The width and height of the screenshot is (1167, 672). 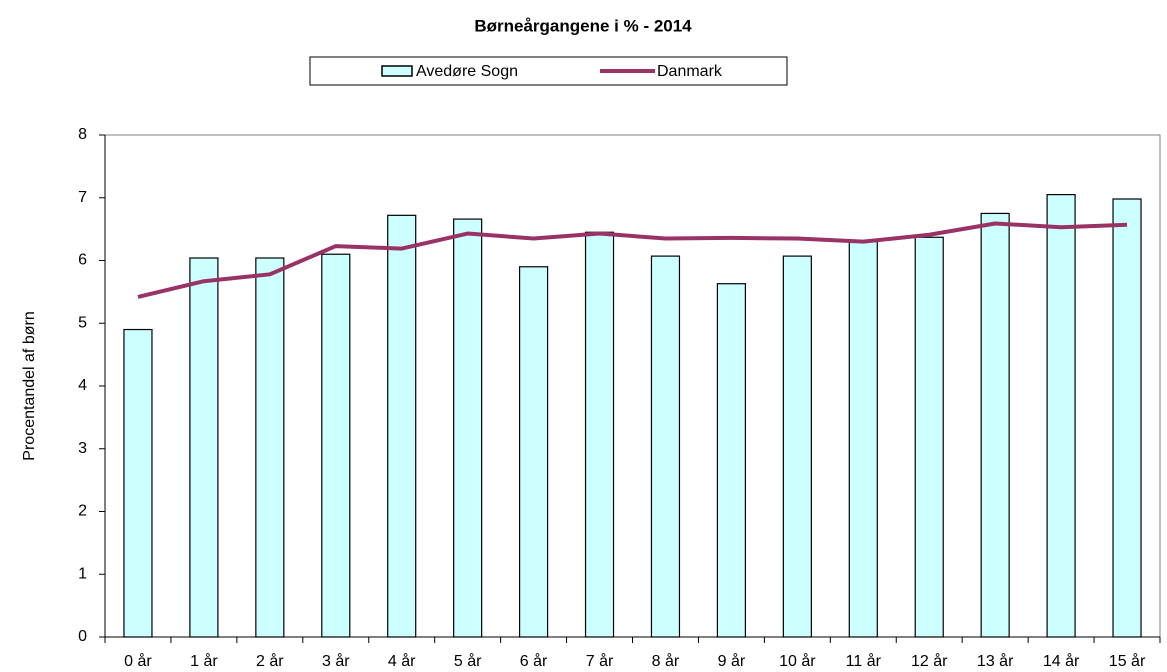 I want to click on x-tick-label: 3 år, so click(x=336, y=661).